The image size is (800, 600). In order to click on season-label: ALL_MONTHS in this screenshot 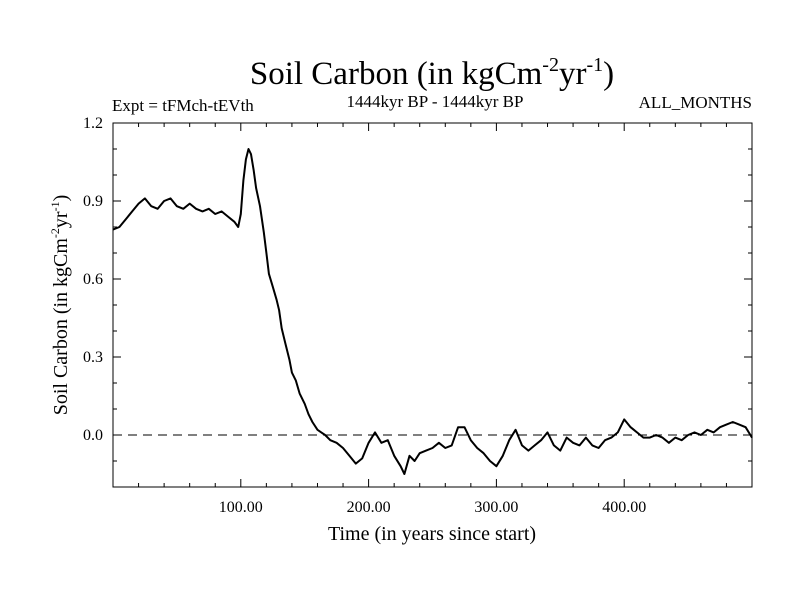, I will do `click(695, 102)`.